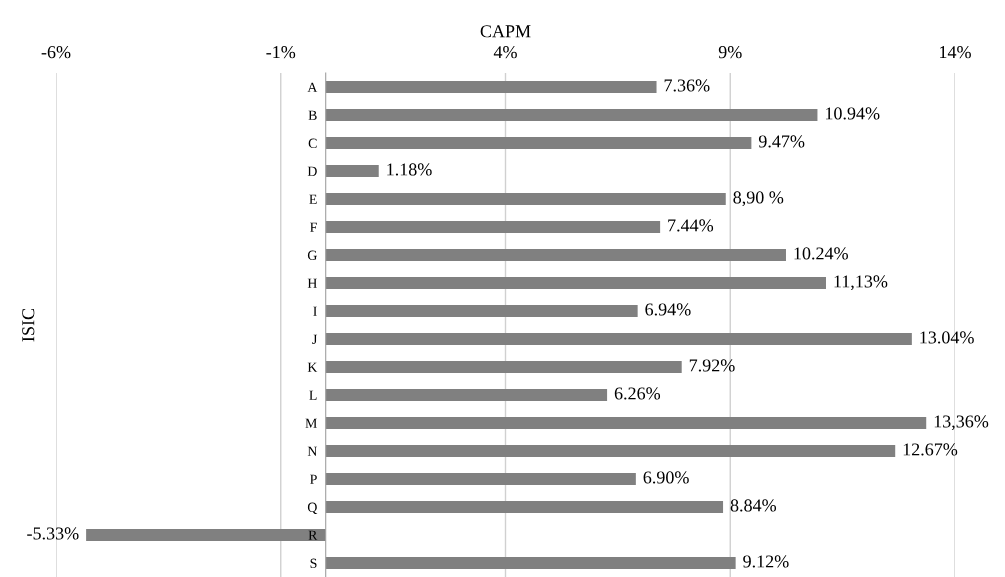 The height and width of the screenshot is (577, 1005). What do you see at coordinates (281, 52) in the screenshot?
I see `x-tick-label: -1%` at bounding box center [281, 52].